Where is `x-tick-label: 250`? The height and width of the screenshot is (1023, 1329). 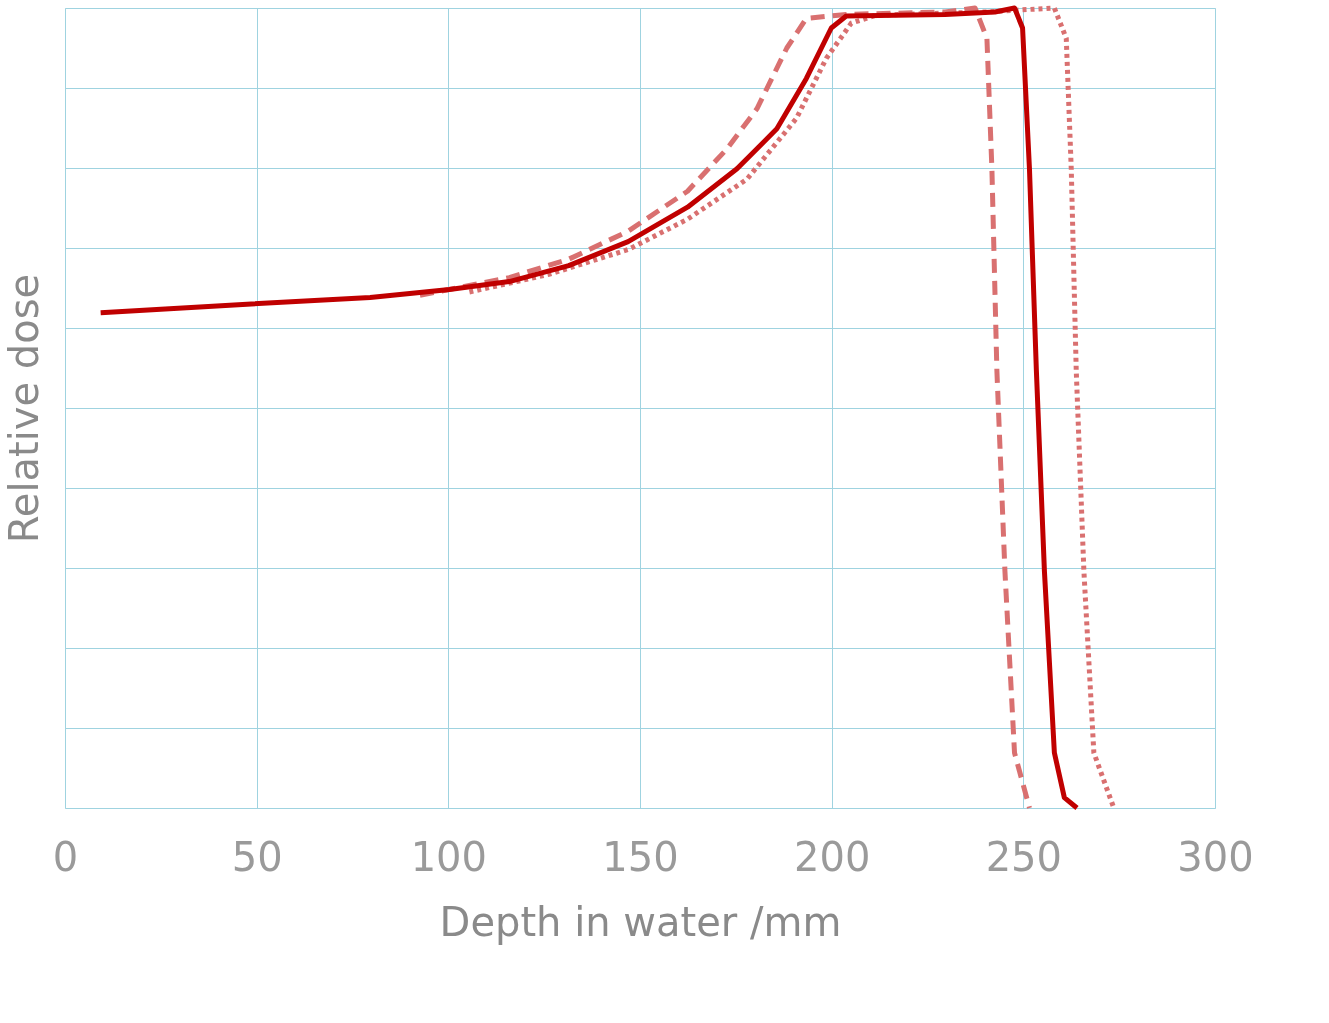
x-tick-label: 250 is located at coordinates (1024, 856).